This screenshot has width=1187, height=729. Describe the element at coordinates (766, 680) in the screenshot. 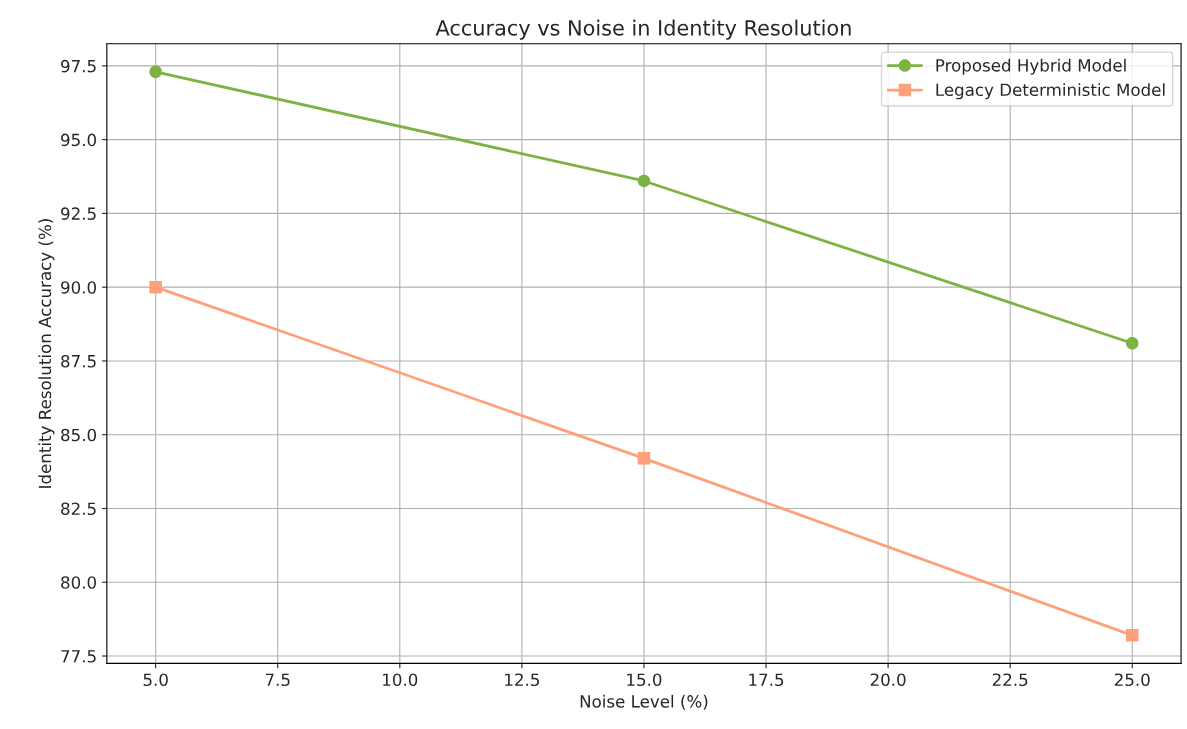

I see `x-tick-label: 17.5` at that location.